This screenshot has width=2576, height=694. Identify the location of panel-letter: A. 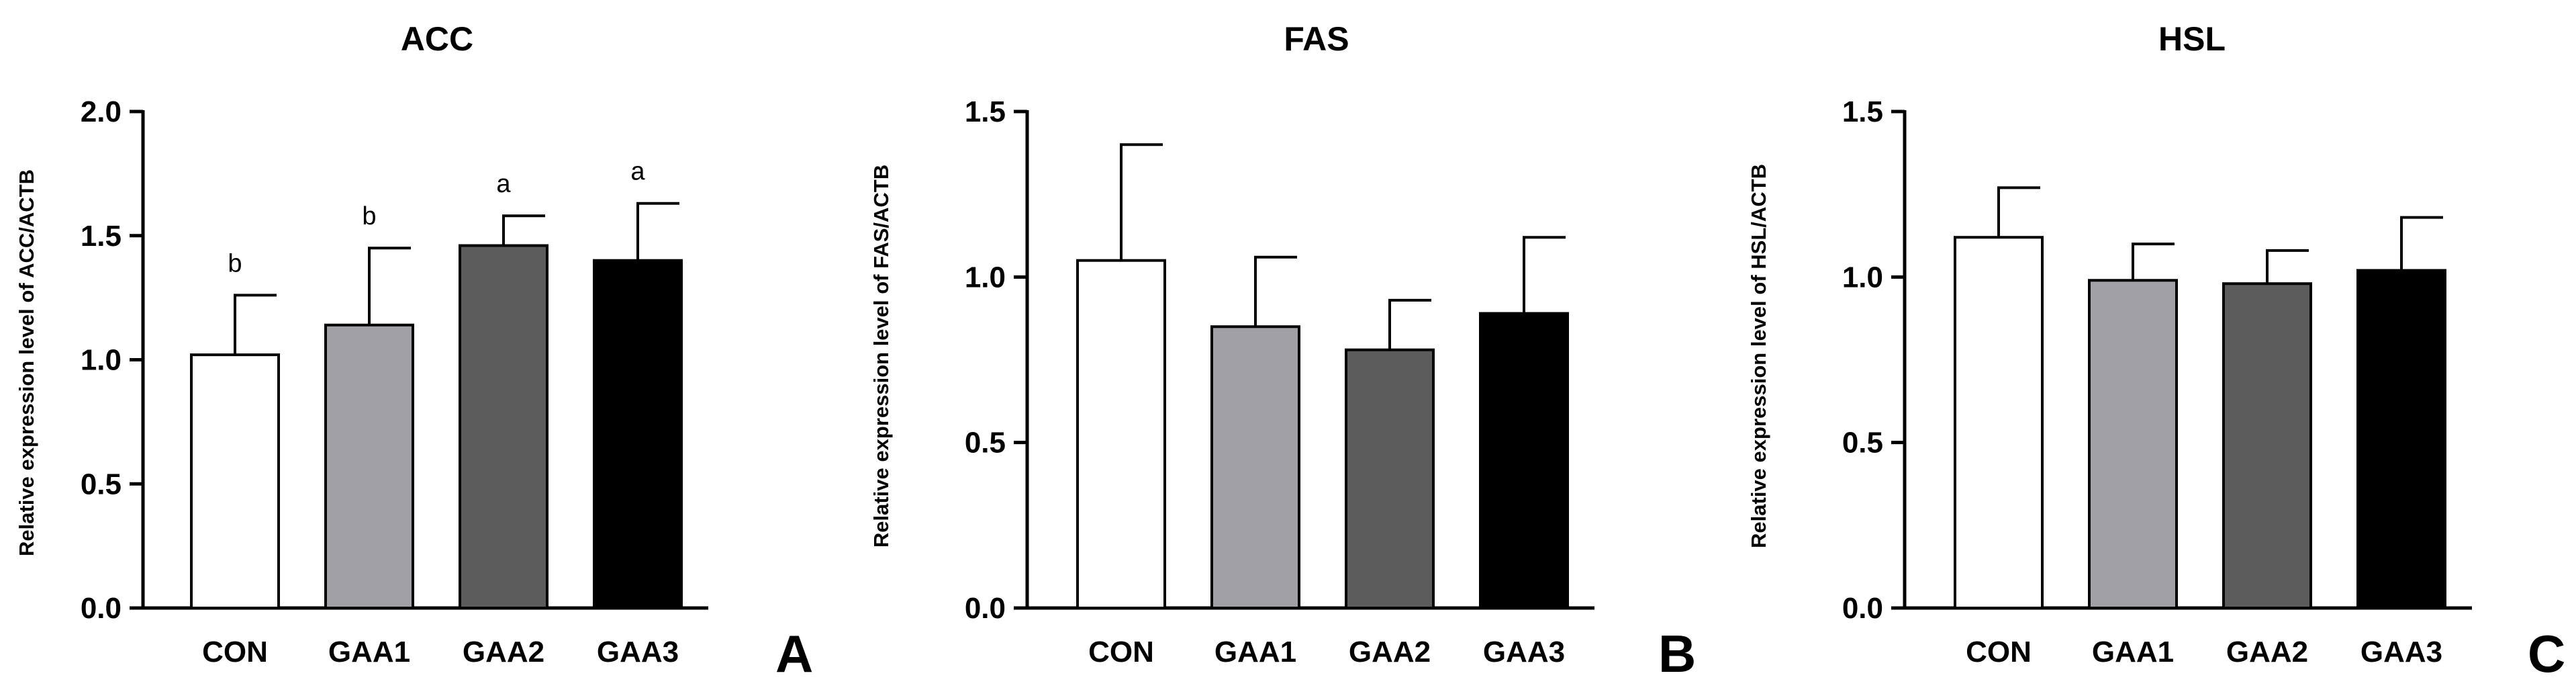
(794, 653).